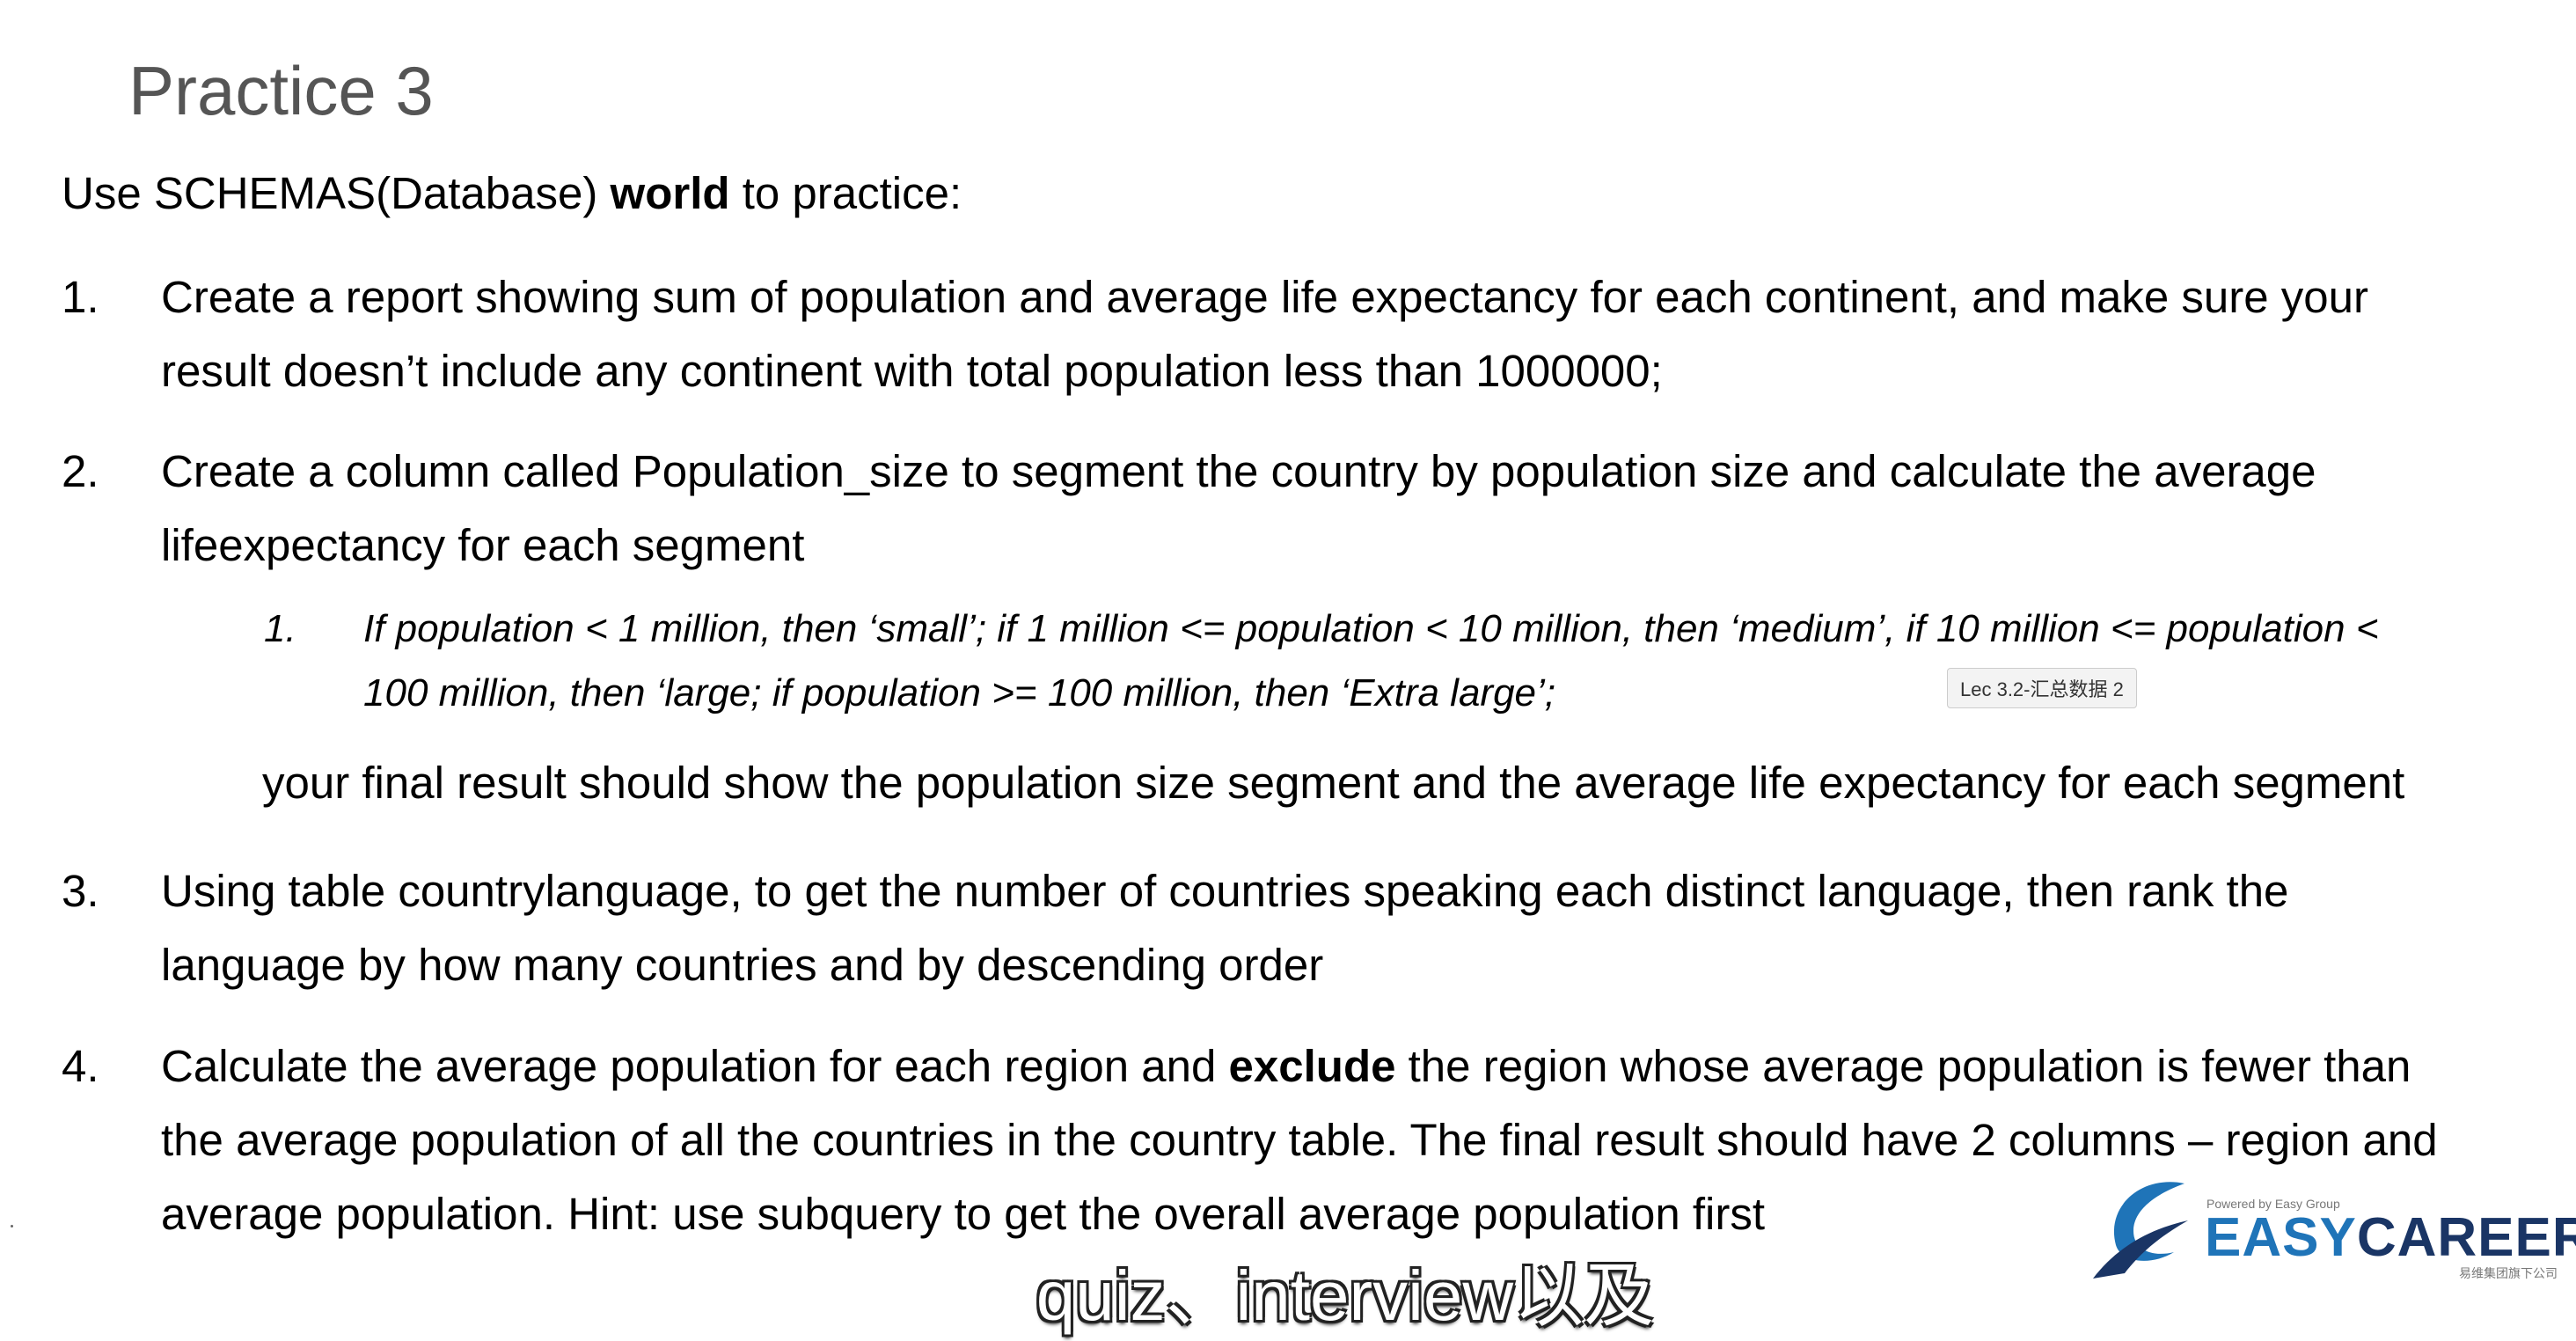 The image size is (2576, 1341). What do you see at coordinates (281, 91) in the screenshot?
I see `slide-title: Practice 3` at bounding box center [281, 91].